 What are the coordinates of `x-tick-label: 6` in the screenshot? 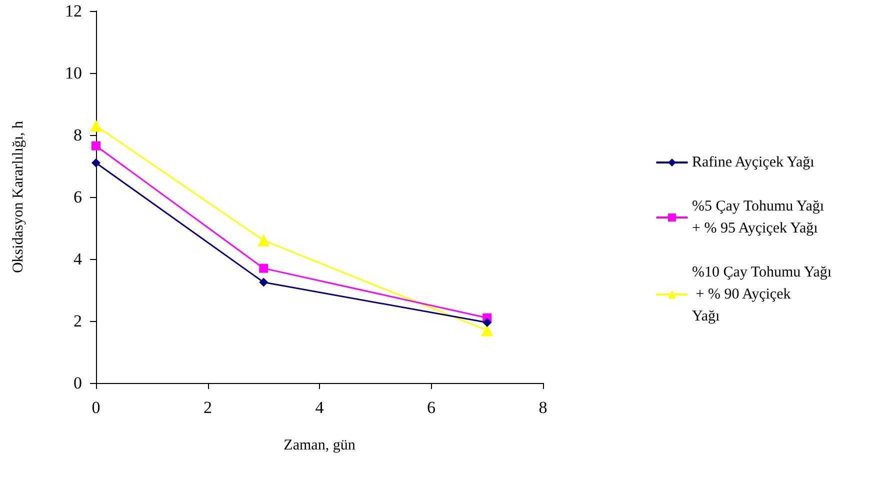 It's located at (431, 407).